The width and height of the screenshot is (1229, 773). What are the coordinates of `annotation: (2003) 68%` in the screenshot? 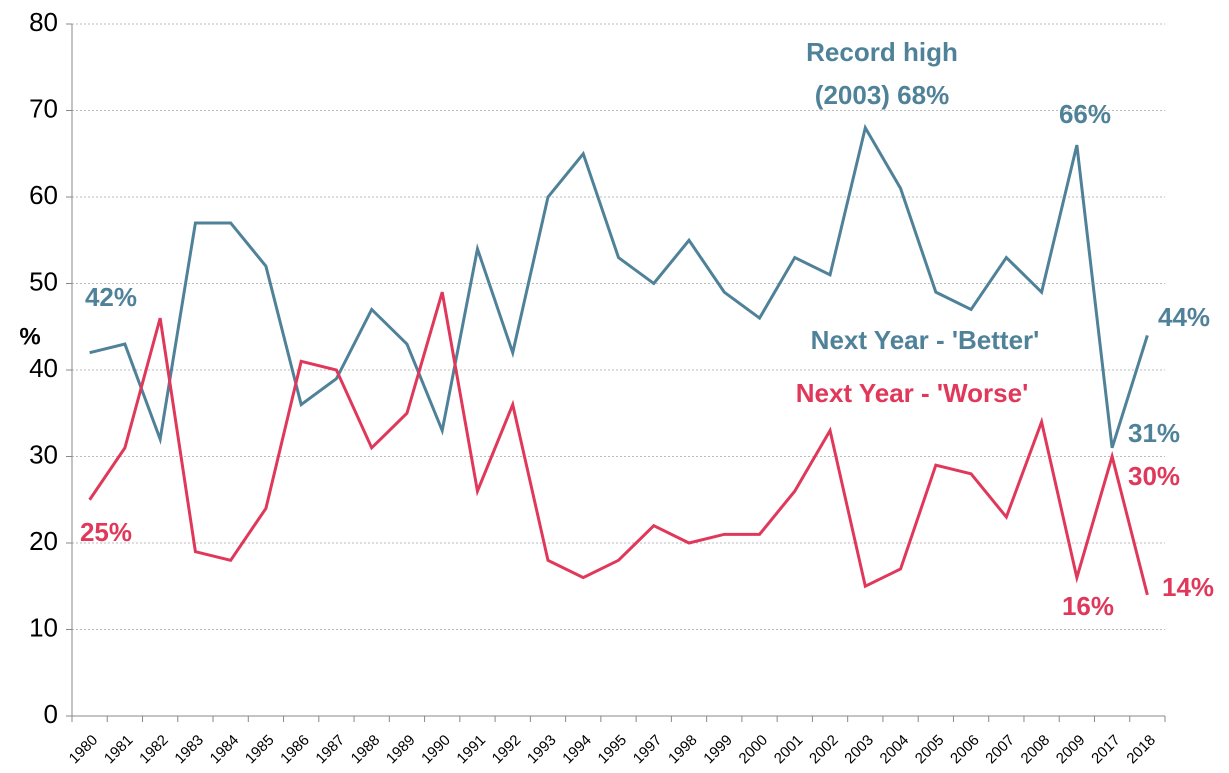 It's located at (882, 95).